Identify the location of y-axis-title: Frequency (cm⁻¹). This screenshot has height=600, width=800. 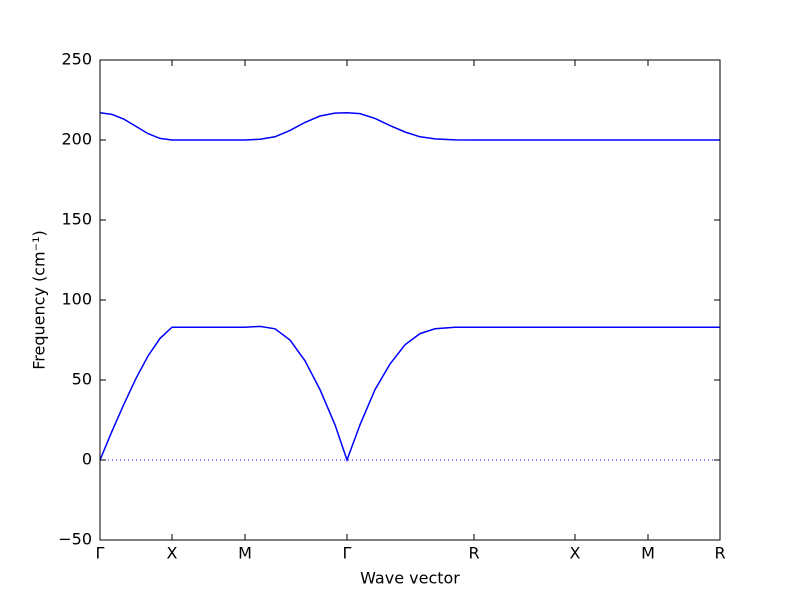
(39, 299).